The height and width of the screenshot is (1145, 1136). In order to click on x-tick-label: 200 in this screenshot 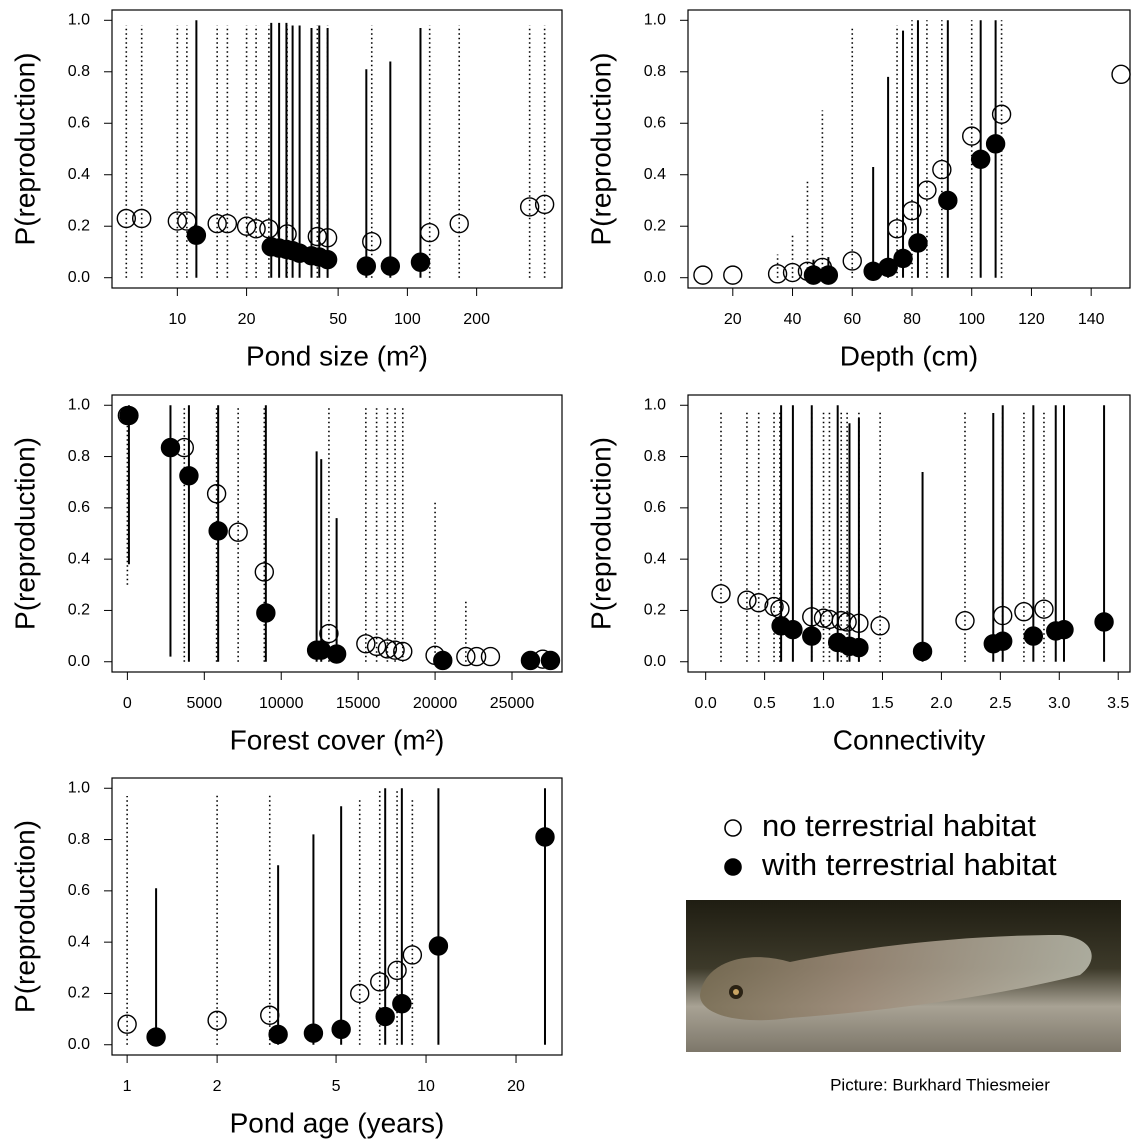, I will do `click(476, 319)`.